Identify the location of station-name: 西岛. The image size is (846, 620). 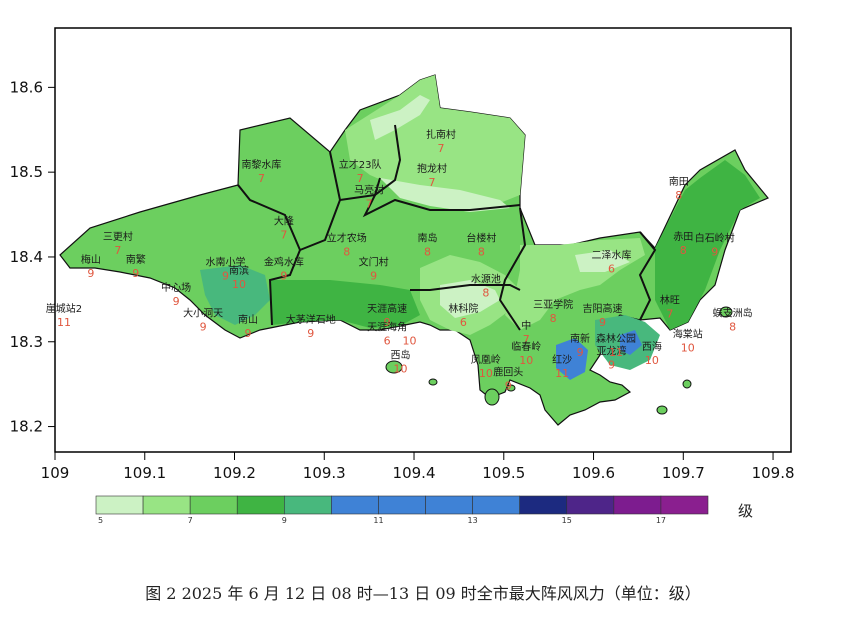
(401, 355).